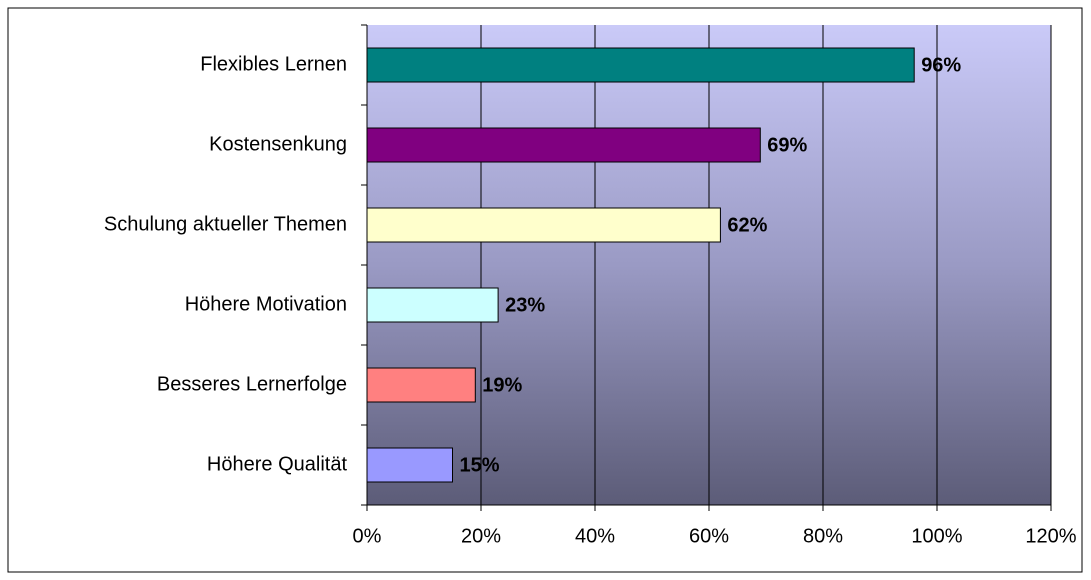  What do you see at coordinates (481, 536) in the screenshot?
I see `x-tick-label: 20%` at bounding box center [481, 536].